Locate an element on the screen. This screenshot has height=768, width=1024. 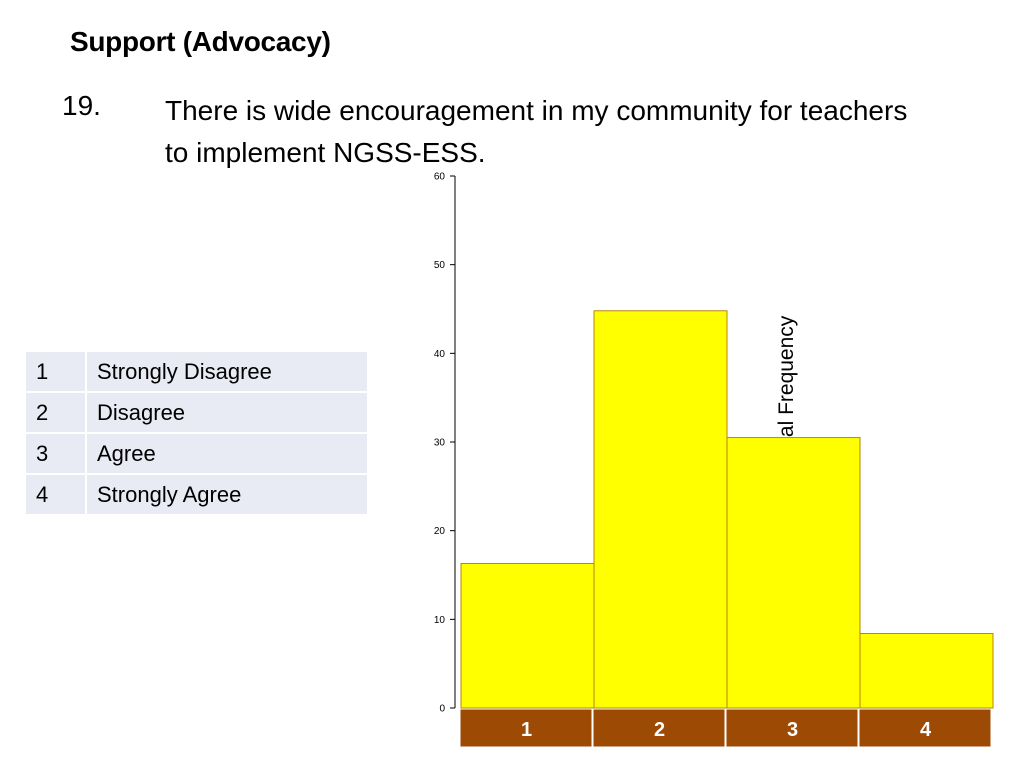
category-label: 3 is located at coordinates (792, 730).